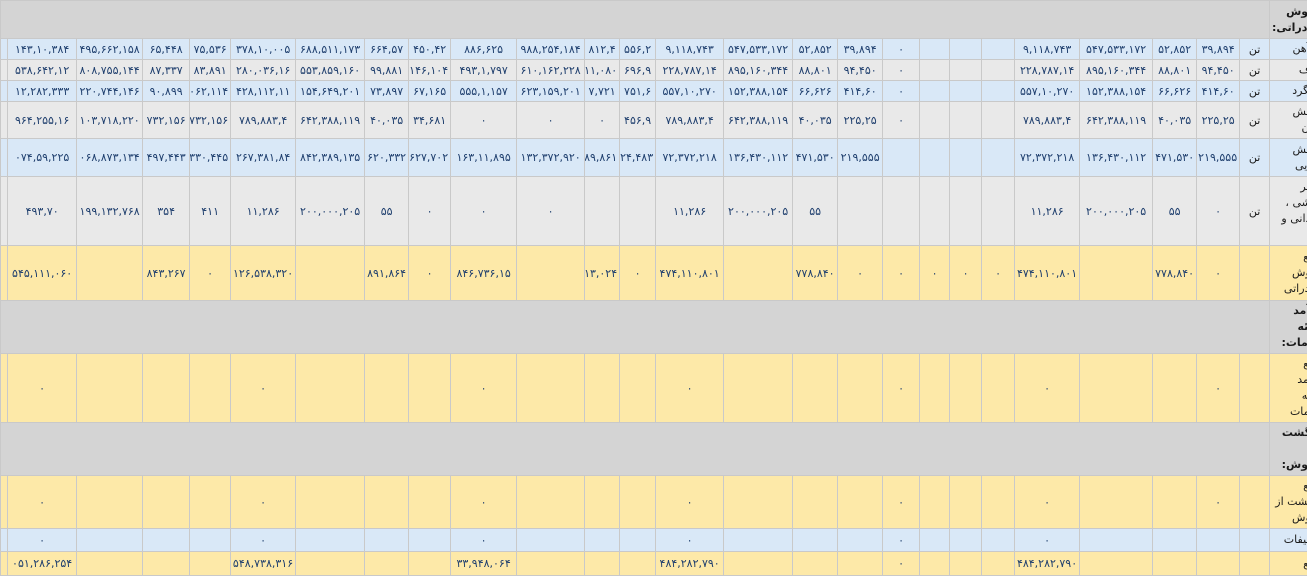  What do you see at coordinates (815, 49) in the screenshot?
I see `value-cell: ۵٢,٨۵٢` at bounding box center [815, 49].